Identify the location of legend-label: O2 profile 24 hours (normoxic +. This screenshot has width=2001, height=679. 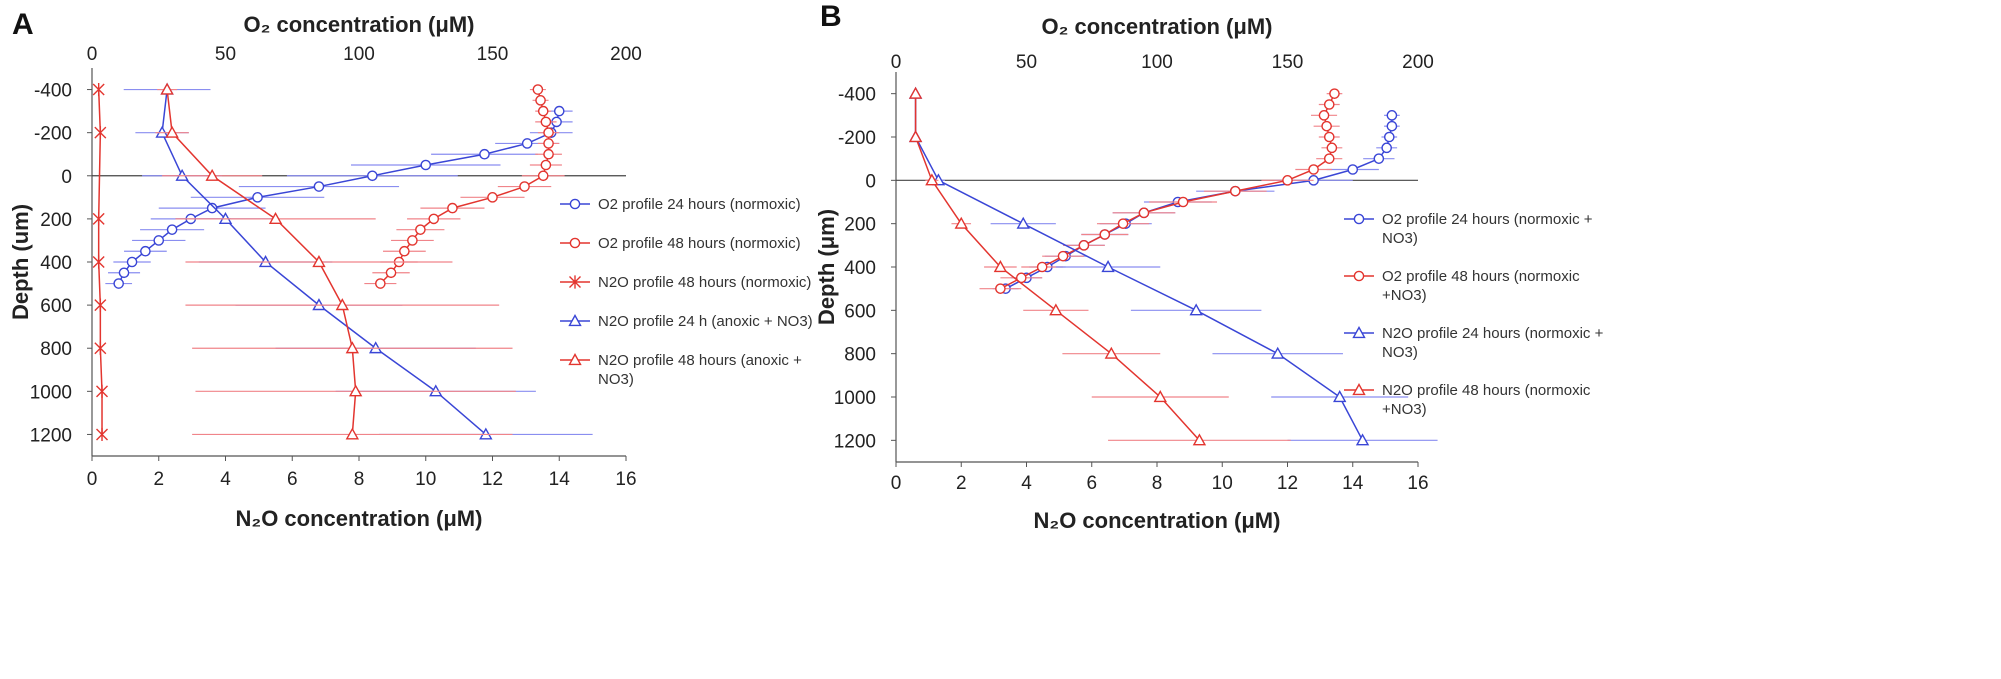
(1487, 219).